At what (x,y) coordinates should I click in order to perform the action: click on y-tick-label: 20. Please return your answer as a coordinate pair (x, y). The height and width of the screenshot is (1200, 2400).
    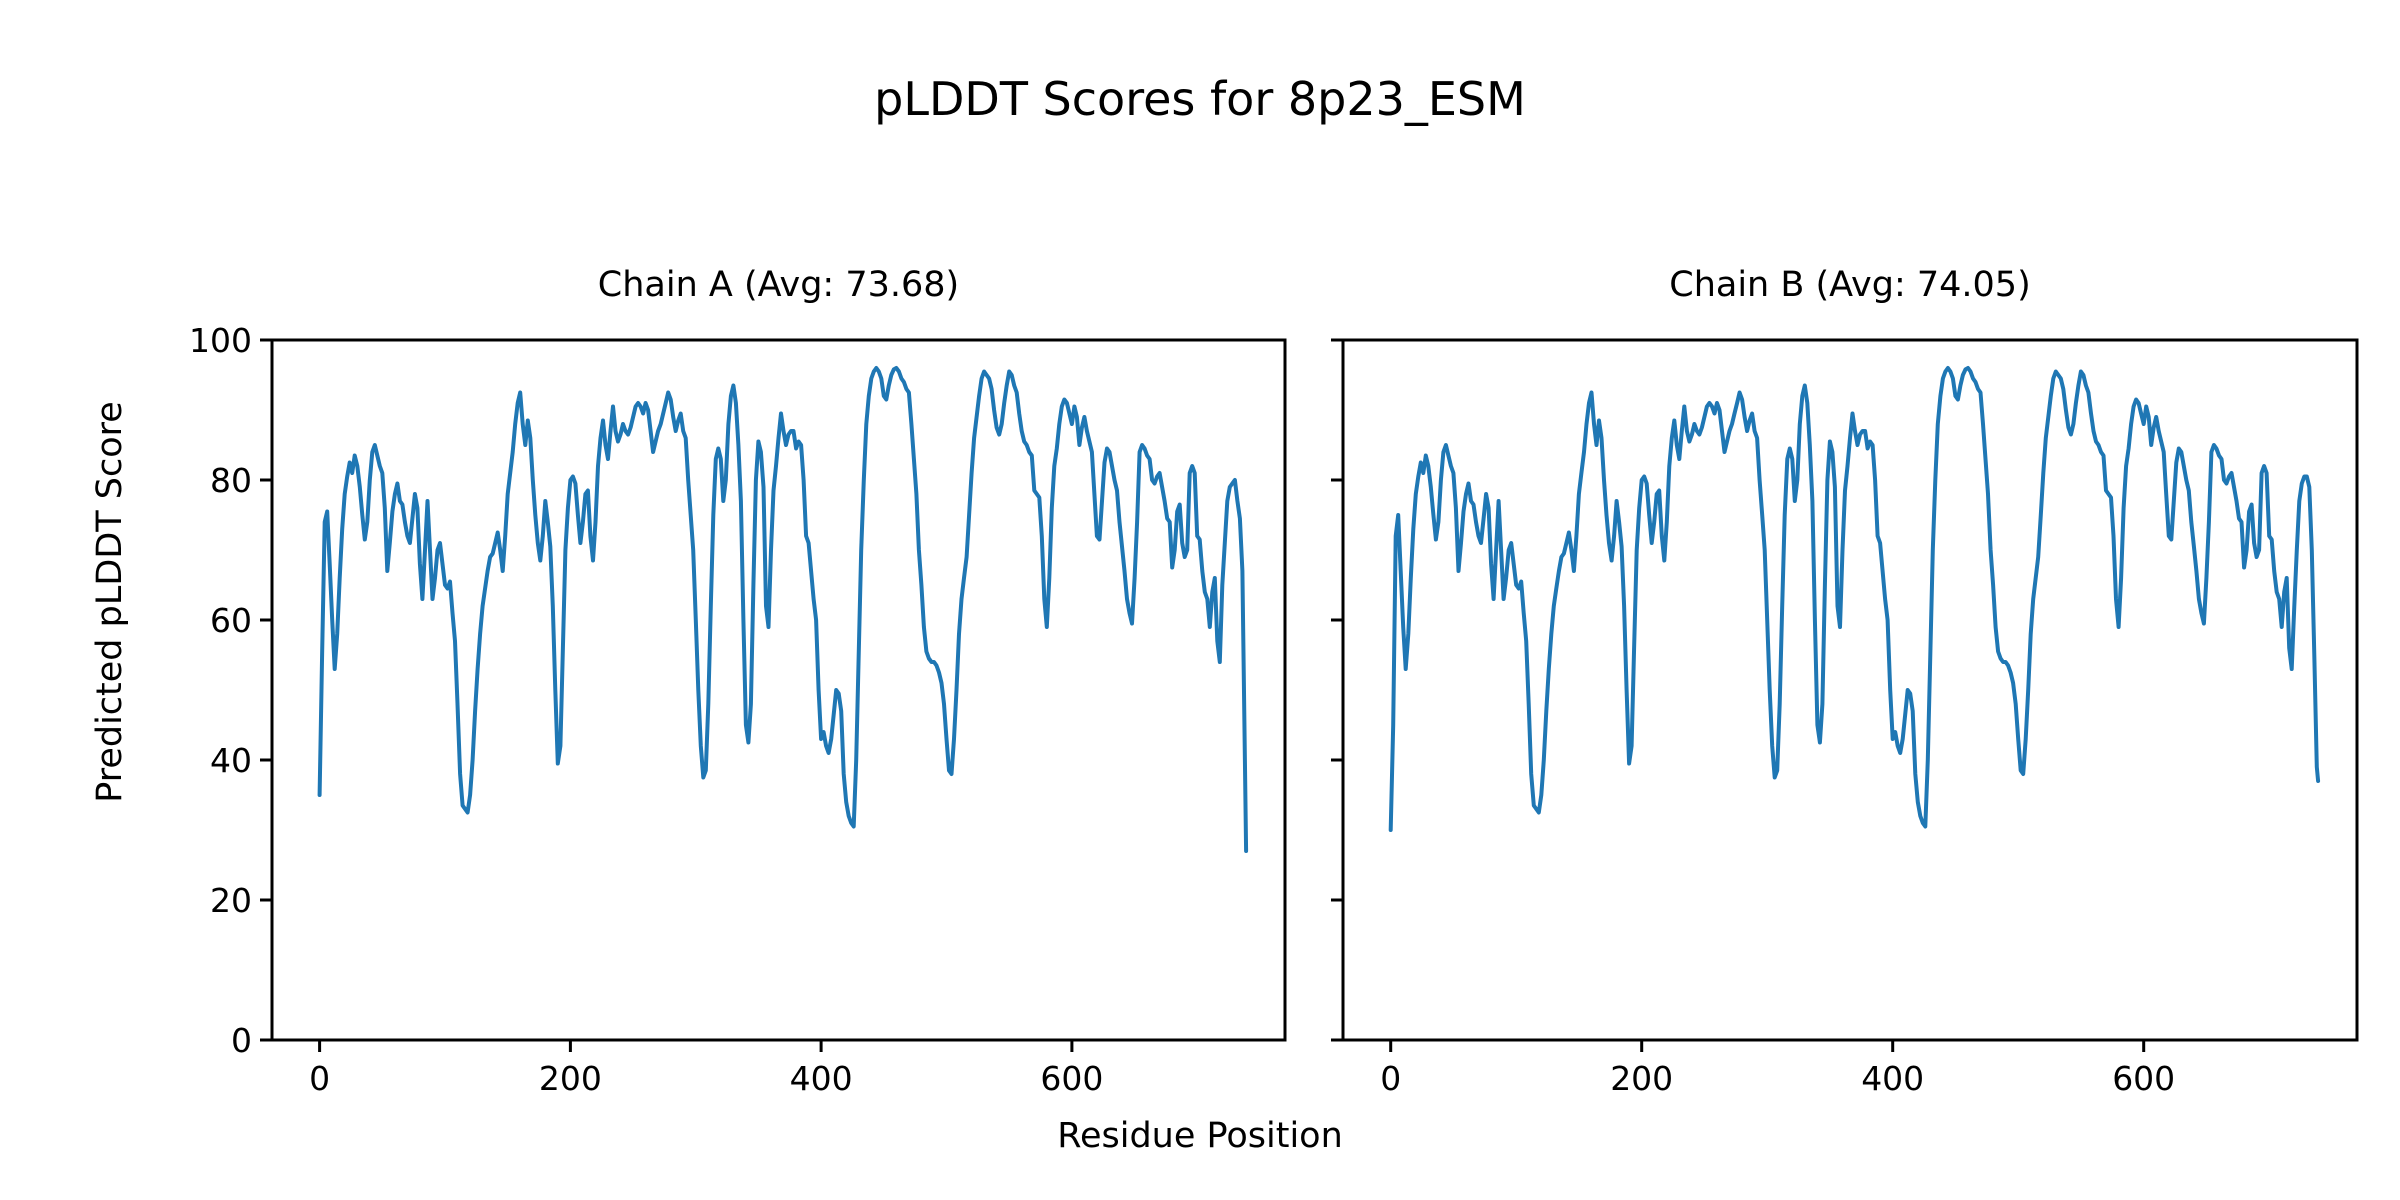
    Looking at the image, I should click on (231, 900).